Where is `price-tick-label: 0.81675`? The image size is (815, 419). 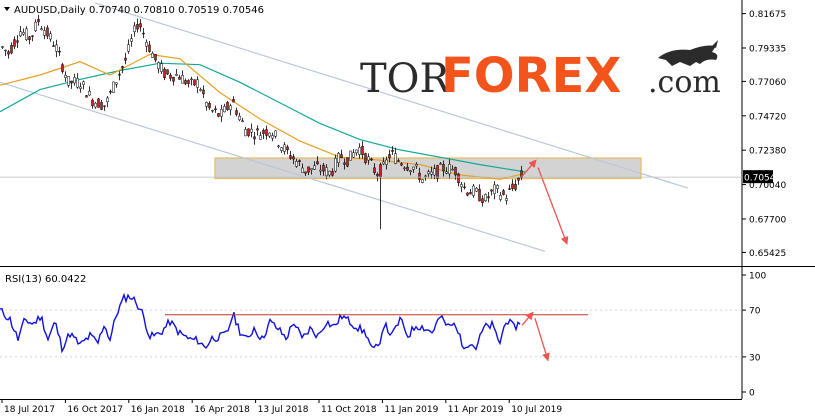
price-tick-label: 0.81675 is located at coordinates (767, 15).